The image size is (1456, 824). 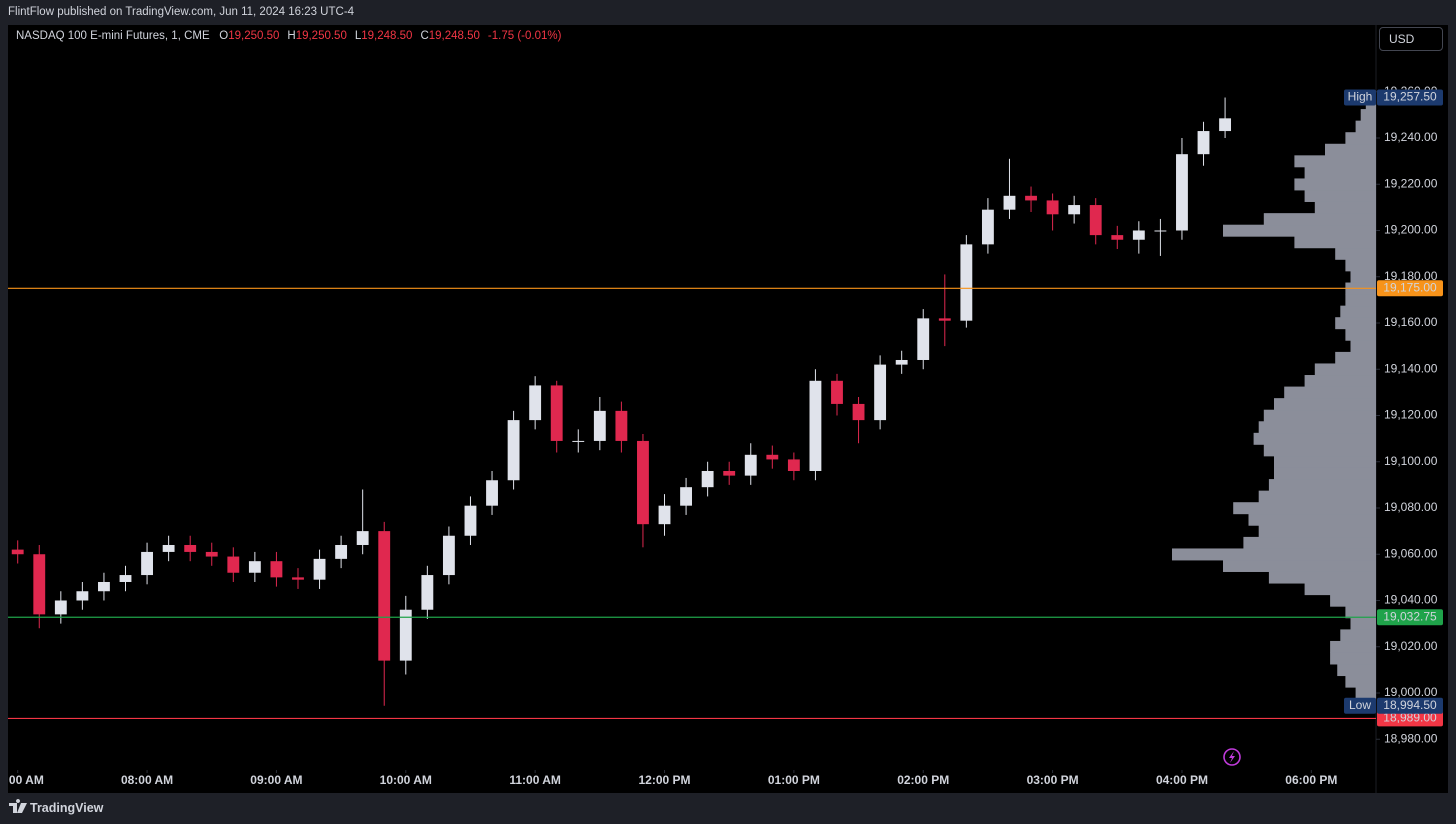 I want to click on x-tick-label: 02:00 PM, so click(x=923, y=780).